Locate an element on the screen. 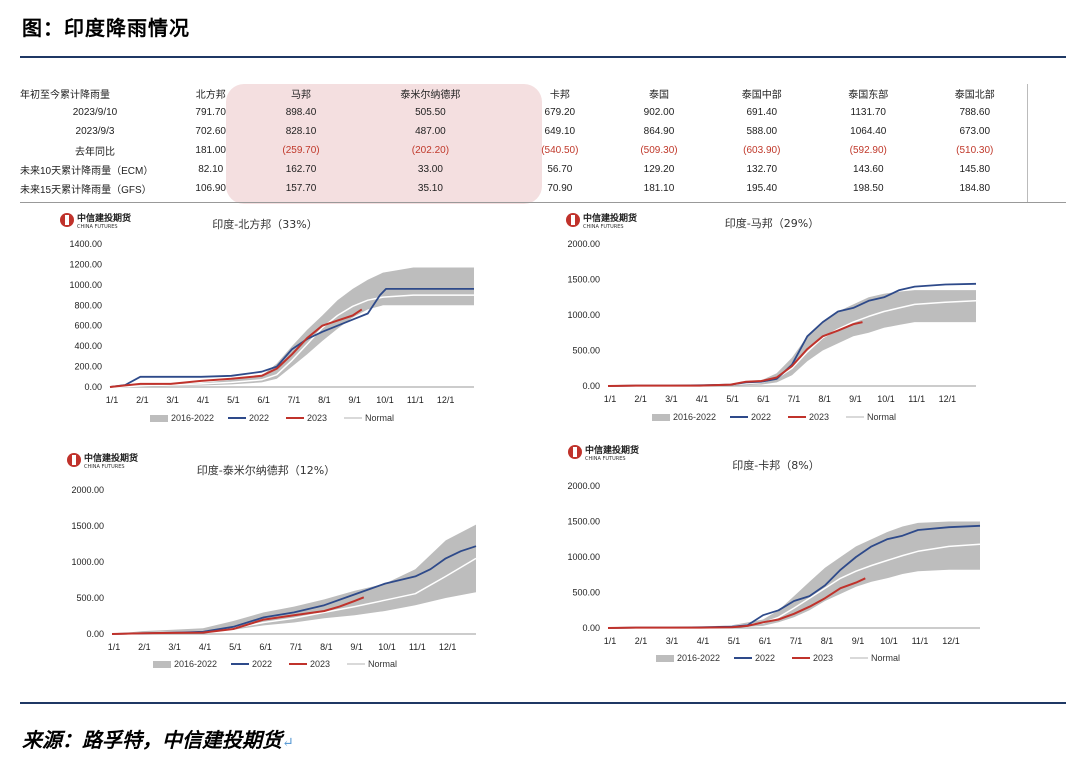 The width and height of the screenshot is (1080, 757). table-cell: 35.10 is located at coordinates (430, 188).